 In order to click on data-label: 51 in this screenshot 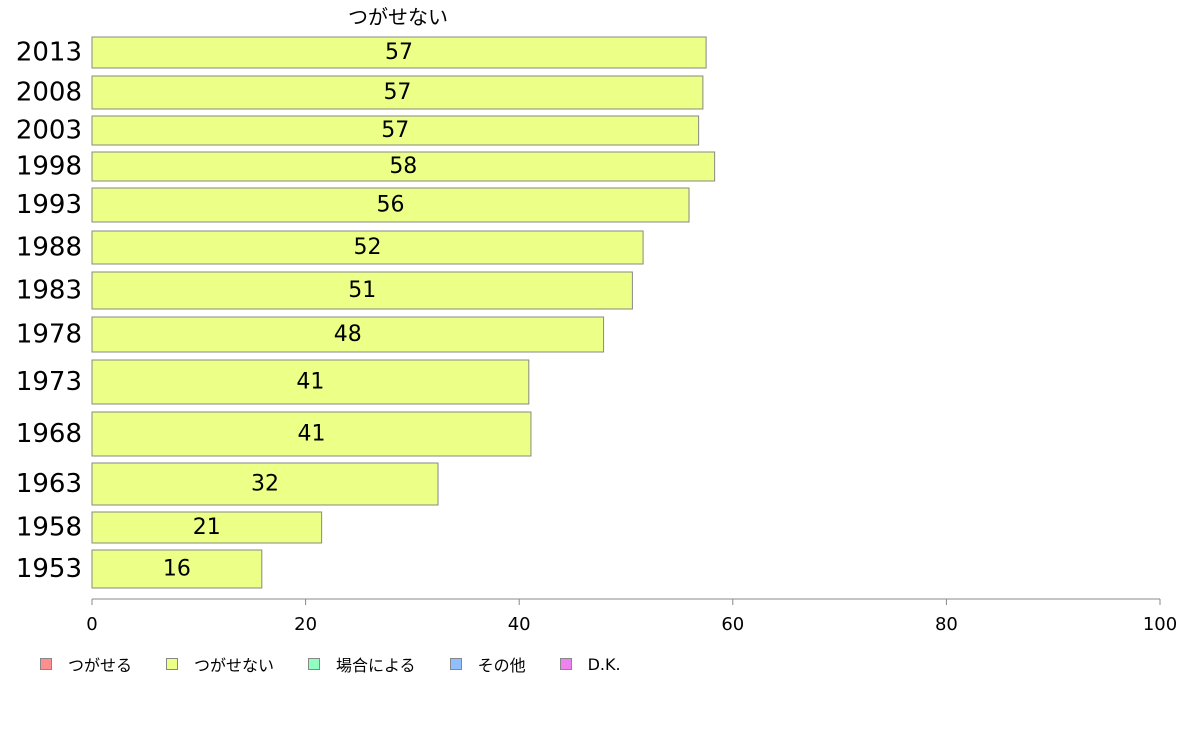, I will do `click(362, 290)`.